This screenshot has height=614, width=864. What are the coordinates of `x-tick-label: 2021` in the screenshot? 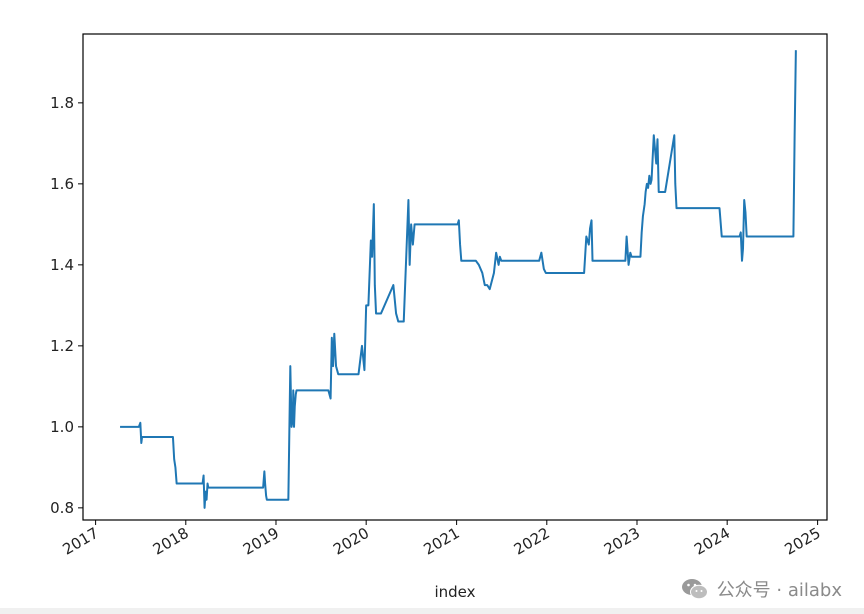 It's located at (442, 541).